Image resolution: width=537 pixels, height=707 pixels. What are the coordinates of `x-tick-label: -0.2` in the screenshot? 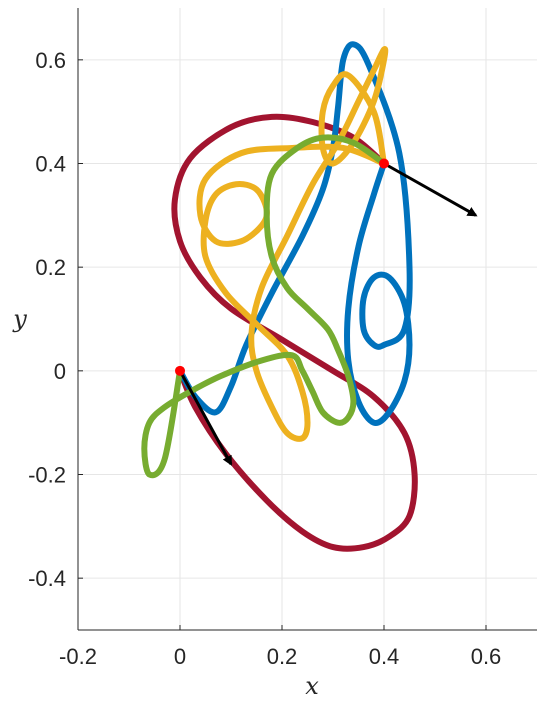 It's located at (78, 656).